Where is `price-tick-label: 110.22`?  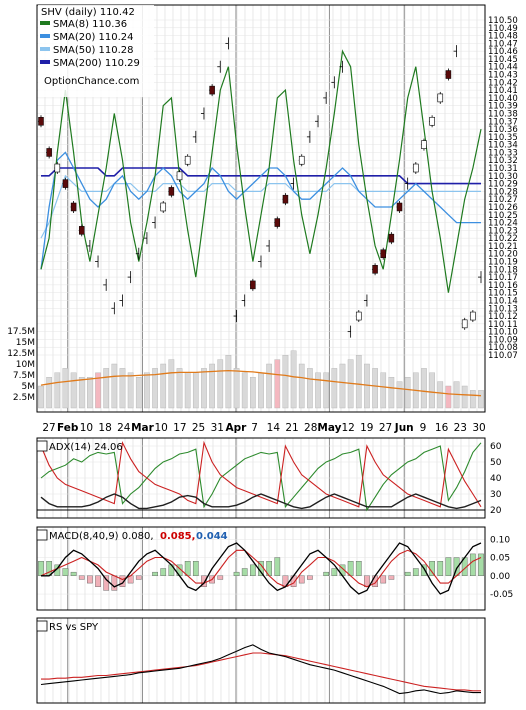 price-tick-label: 110.22 is located at coordinates (503, 239).